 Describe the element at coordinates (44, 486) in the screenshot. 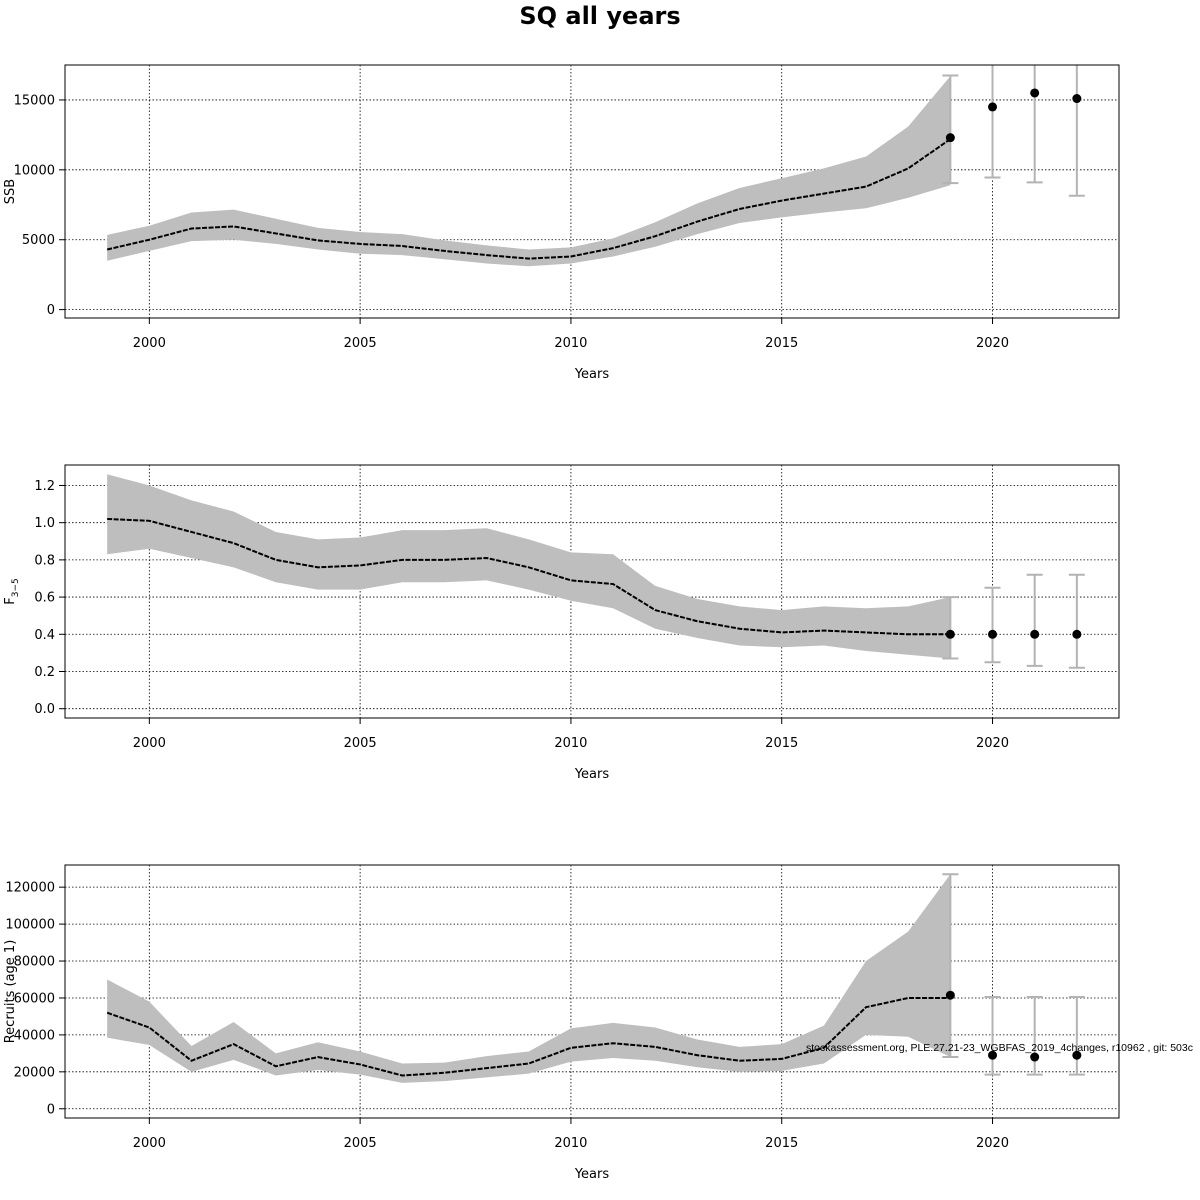

I see `y-tick-label: 1.2` at that location.